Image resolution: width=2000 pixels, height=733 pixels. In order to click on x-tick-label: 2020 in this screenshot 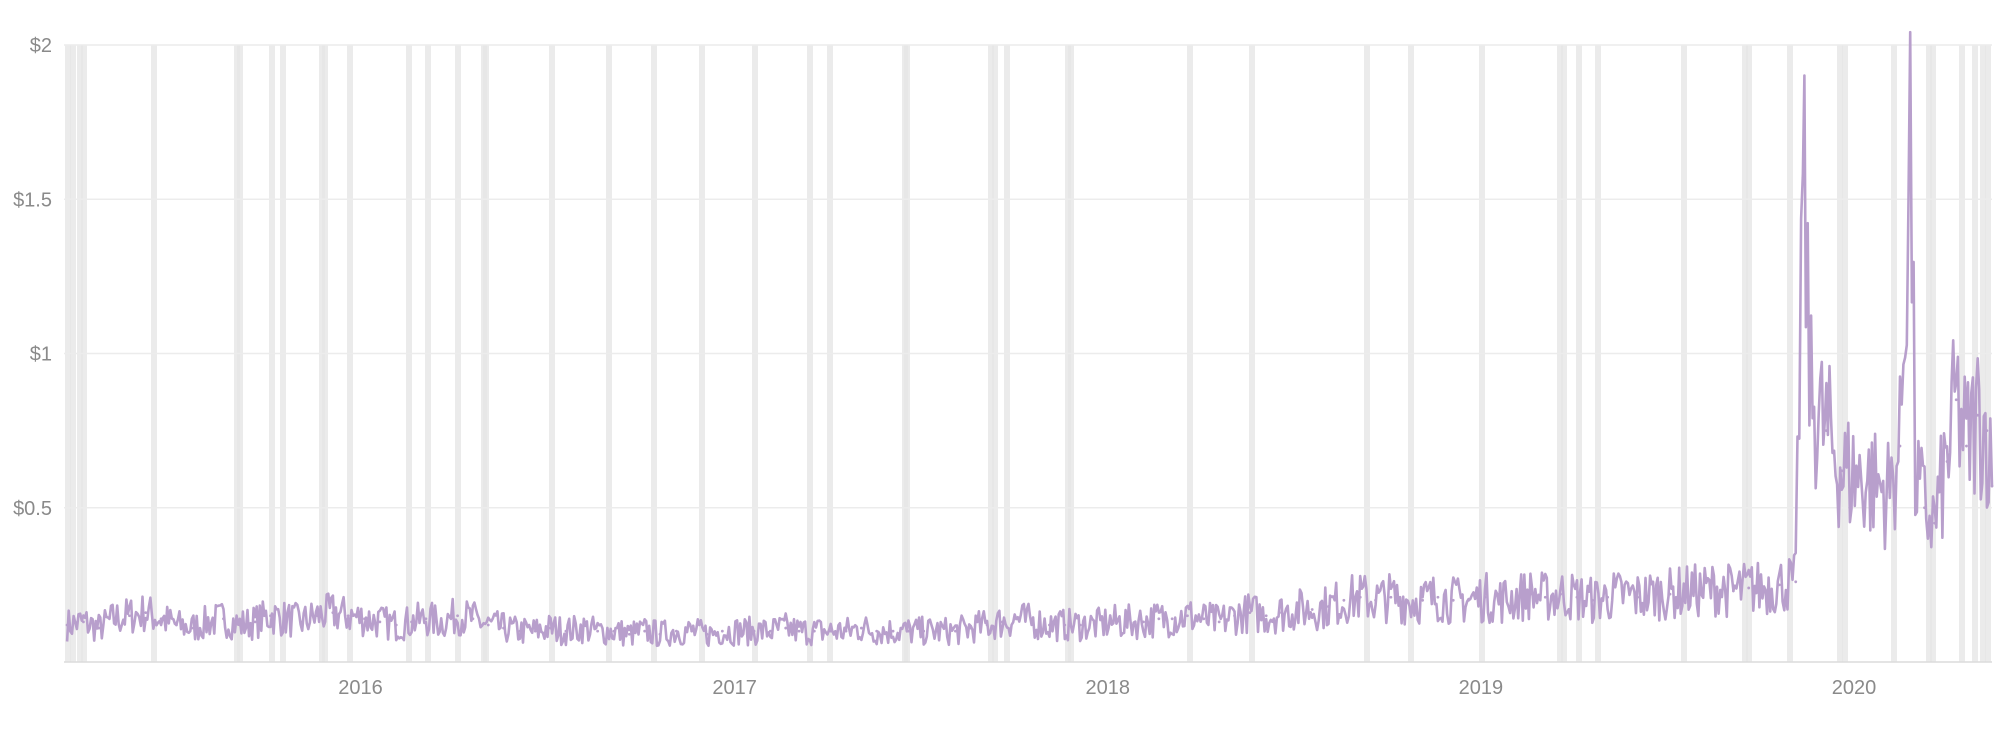, I will do `click(1854, 688)`.